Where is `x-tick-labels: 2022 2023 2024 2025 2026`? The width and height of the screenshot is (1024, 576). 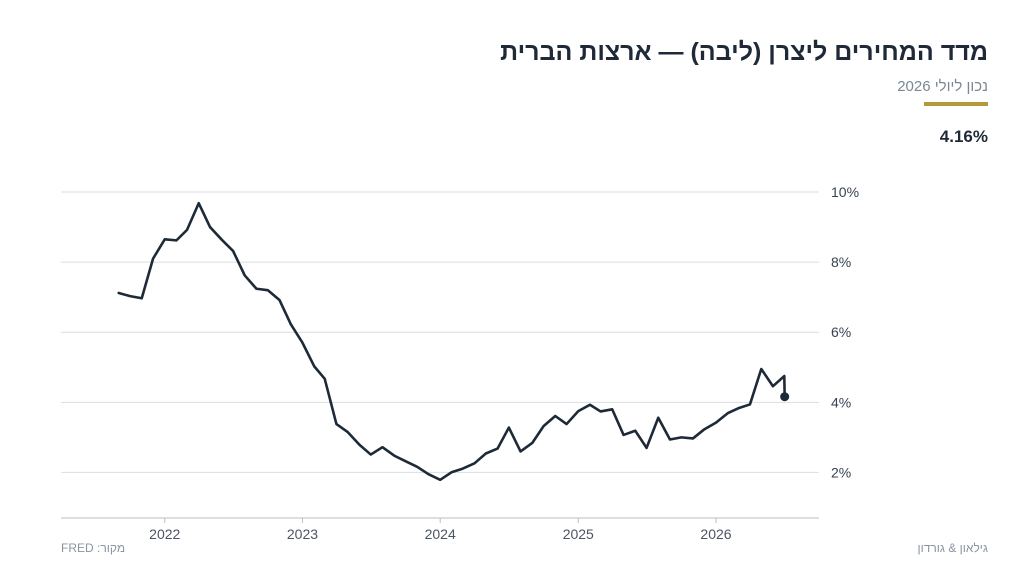 x-tick-labels: 2022 2023 2024 2025 2026 is located at coordinates (440, 534).